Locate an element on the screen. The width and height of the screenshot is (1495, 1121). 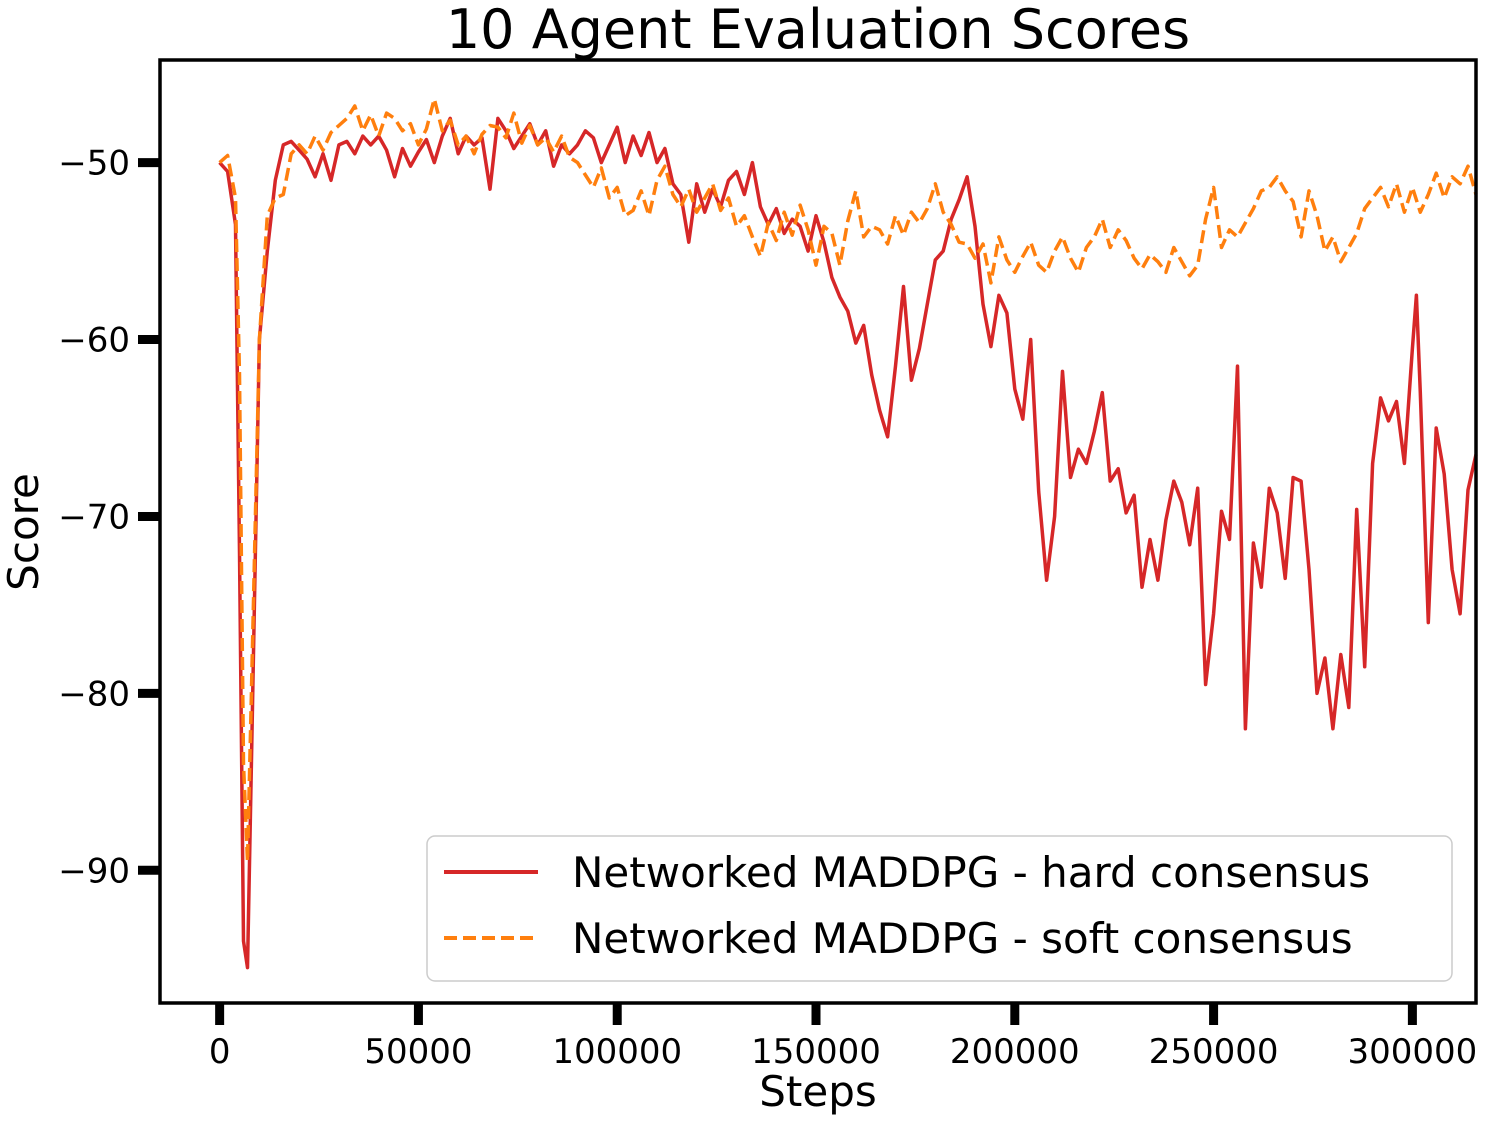
x-axis-ticks: 0 50000 100000 150000 200000 250000 300000 is located at coordinates (843, 1037).